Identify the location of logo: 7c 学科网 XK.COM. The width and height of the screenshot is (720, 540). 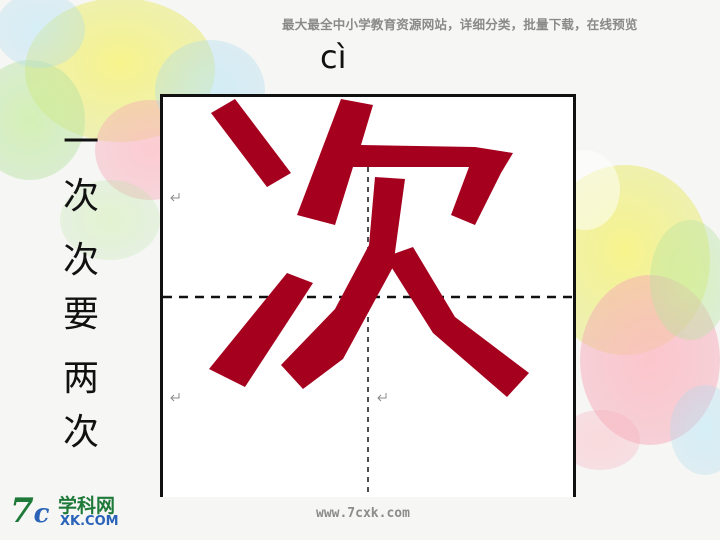
(75, 511).